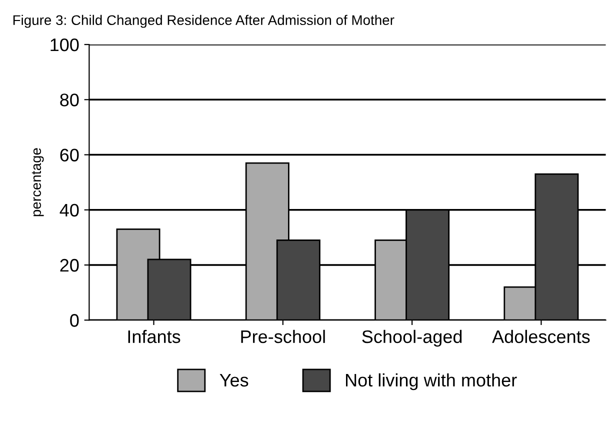 This screenshot has width=615, height=424. Describe the element at coordinates (74, 320) in the screenshot. I see `y-tick-label: 0` at that location.